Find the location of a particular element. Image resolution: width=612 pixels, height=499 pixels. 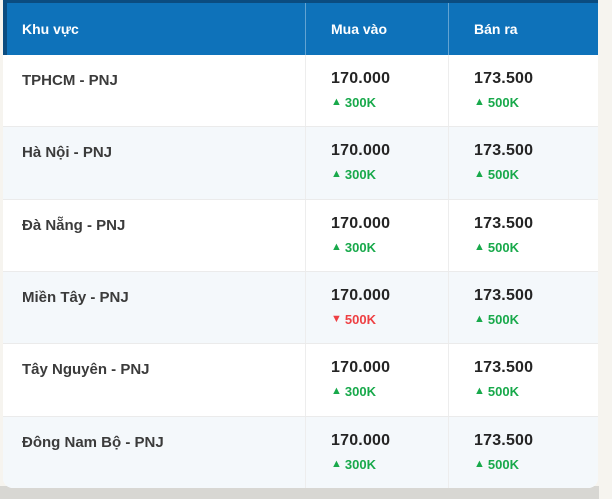

table-row: TPHCM - PNJ 170.000 ▲ 300K 173.500 ▲ 500K is located at coordinates (300, 91).